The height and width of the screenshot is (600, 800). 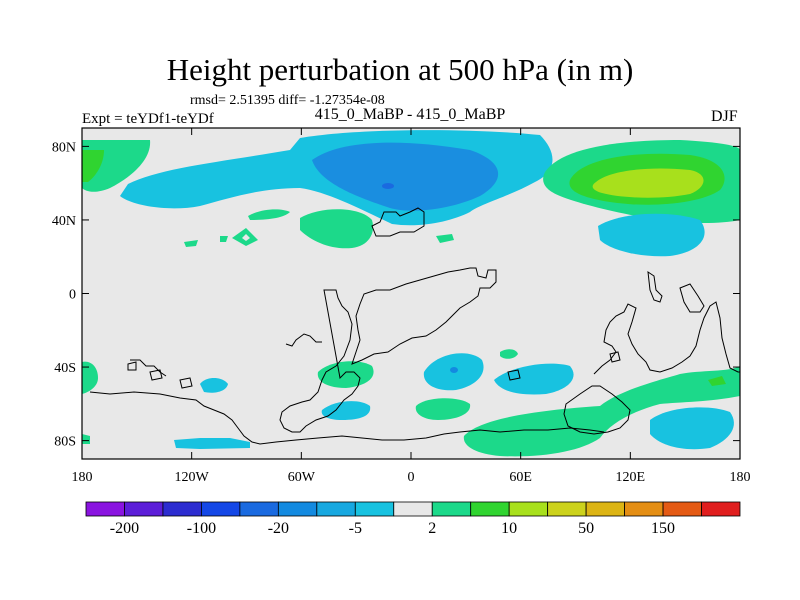 What do you see at coordinates (724, 116) in the screenshot?
I see `season-label: DJF` at bounding box center [724, 116].